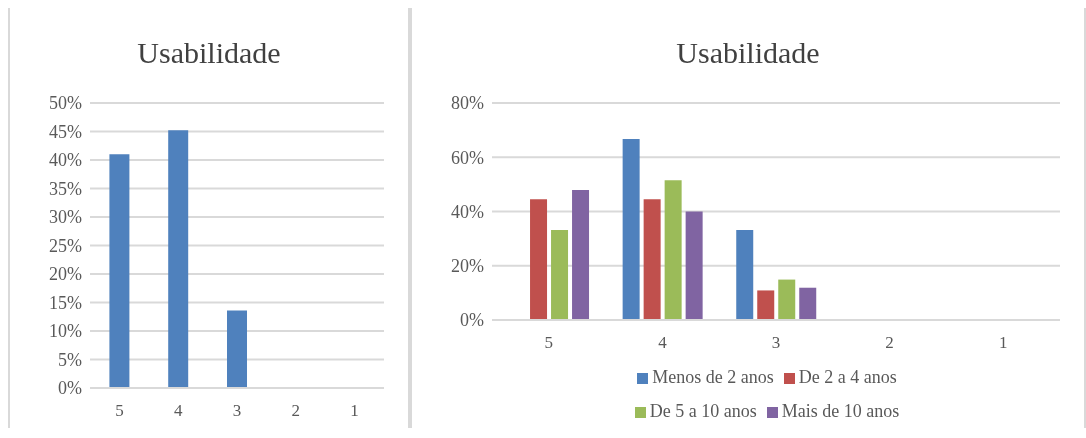 This screenshot has width=1086, height=438. I want to click on legend-label: De 2 a 4 anos, so click(847, 377).